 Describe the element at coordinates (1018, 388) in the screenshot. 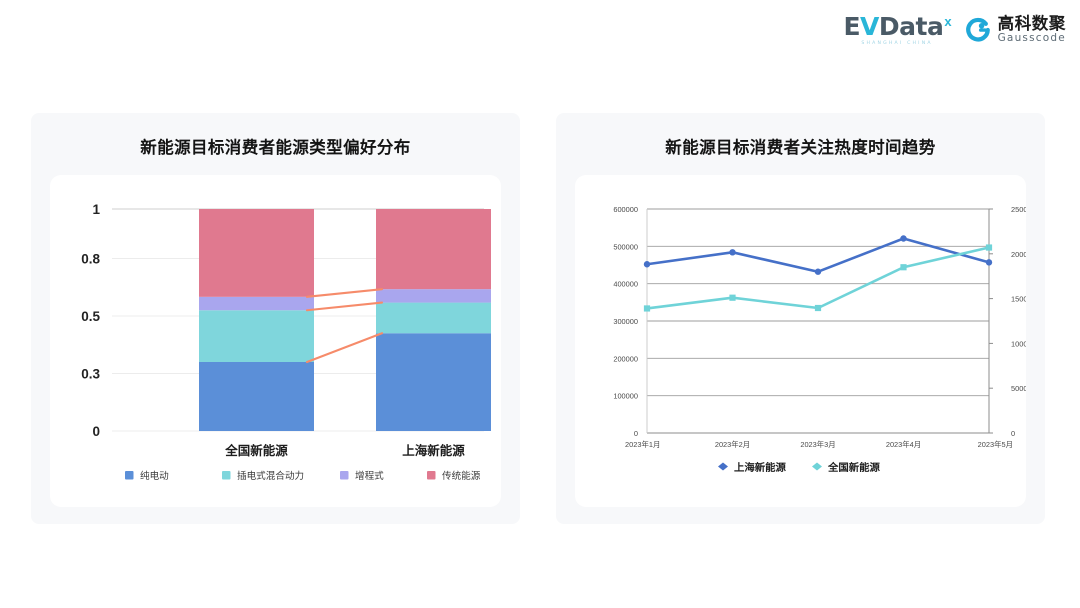

I see `y-right-tick-label: 5000` at that location.